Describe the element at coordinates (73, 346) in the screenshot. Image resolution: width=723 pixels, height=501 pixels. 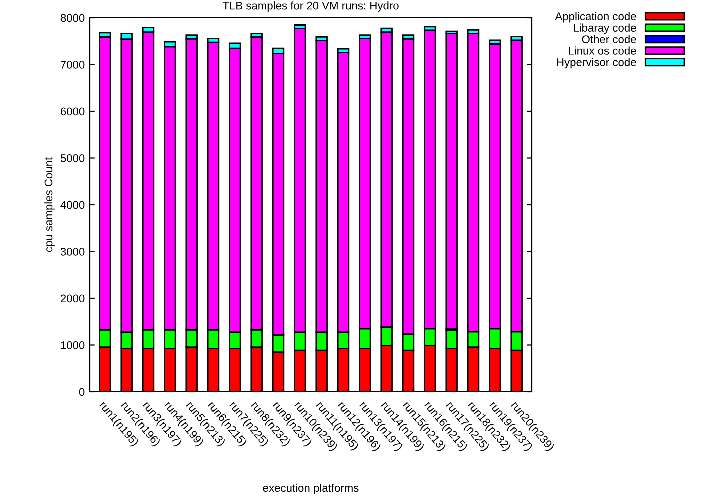
I see `y-tick-label: 1000` at that location.